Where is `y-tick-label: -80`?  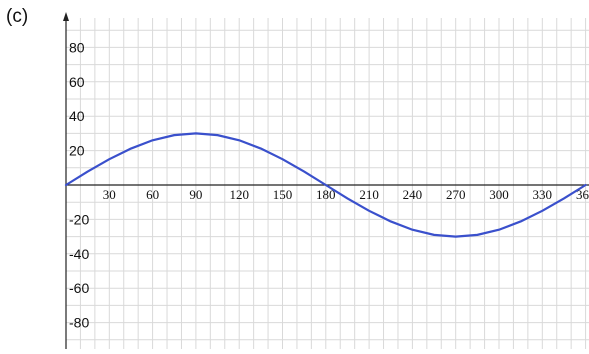
y-tick-label: -80 is located at coordinates (79, 323).